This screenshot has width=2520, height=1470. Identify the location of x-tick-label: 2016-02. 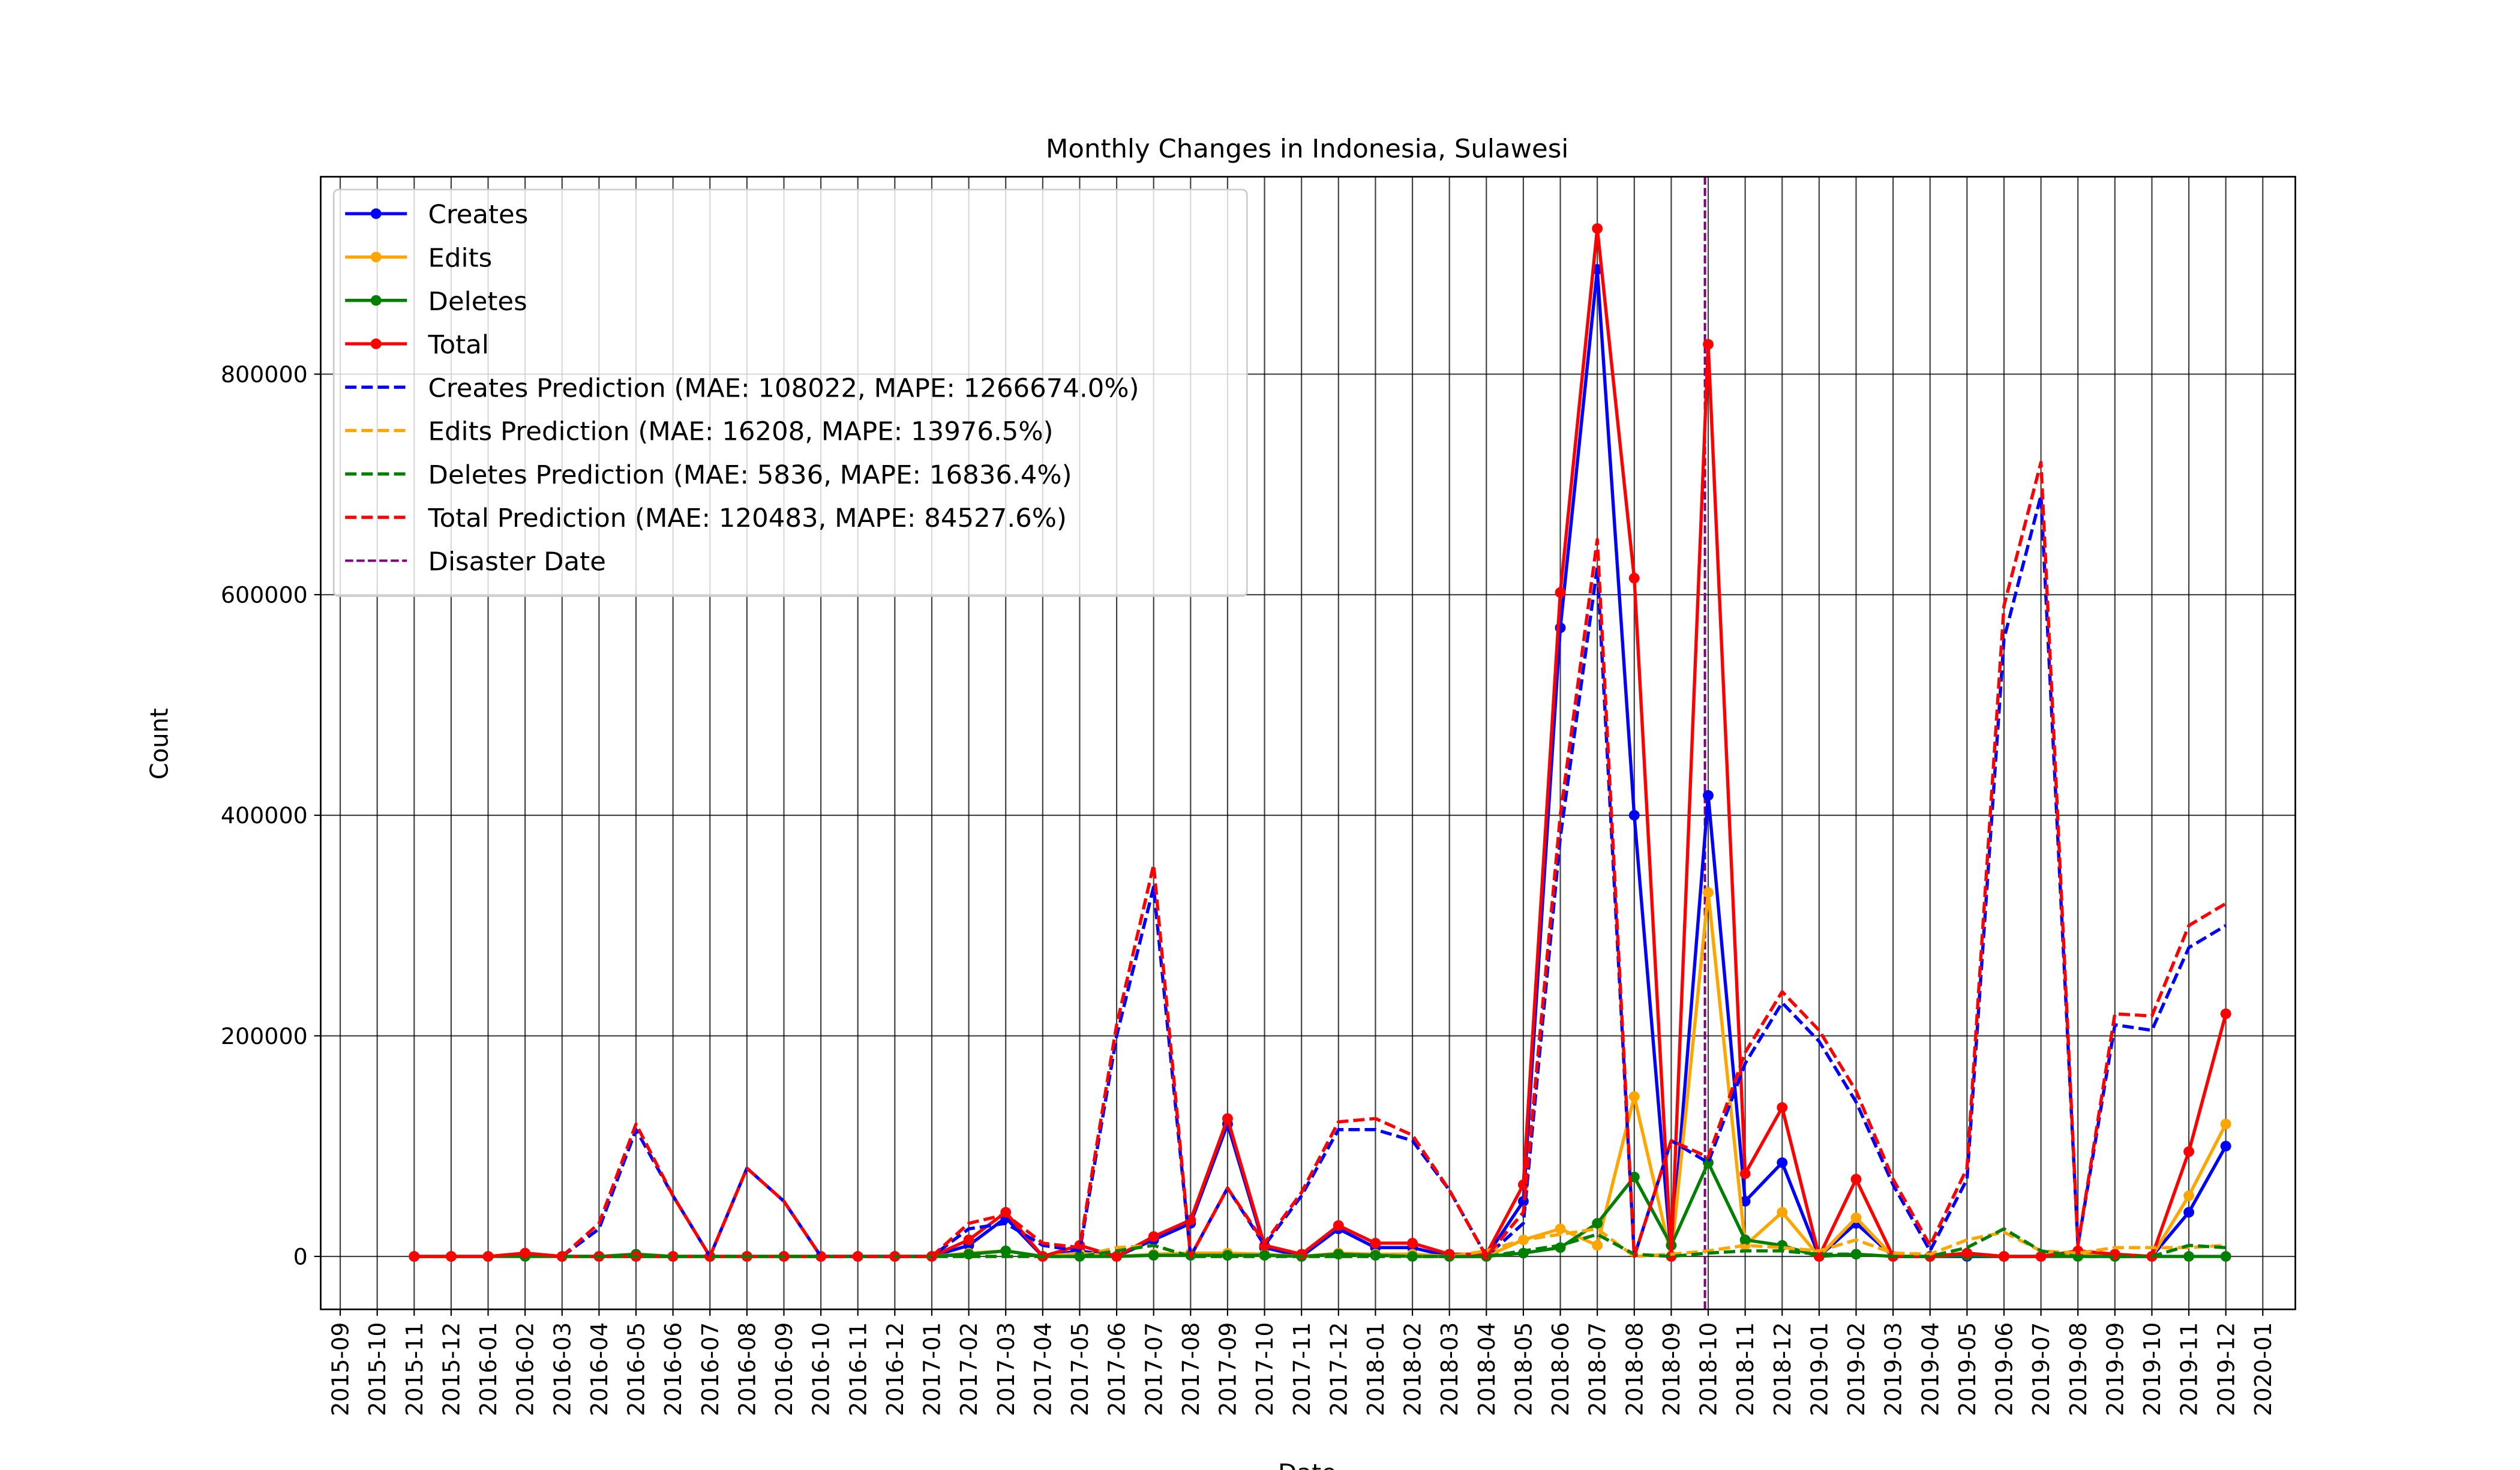
(525, 1369).